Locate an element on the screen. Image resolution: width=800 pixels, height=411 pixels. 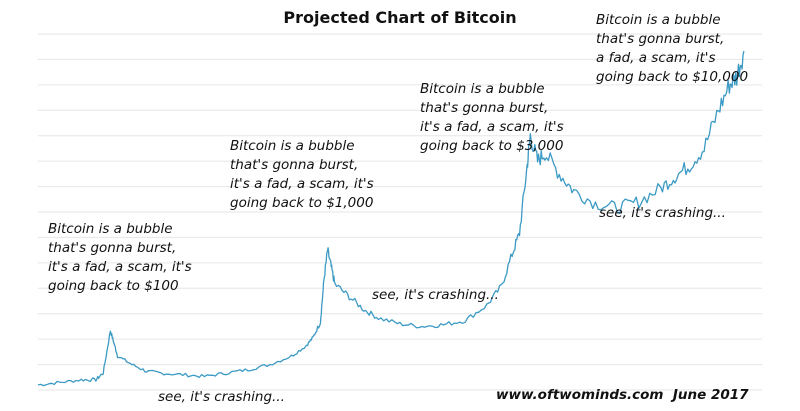
chart-title: Projected Chart of Bitcoin is located at coordinates (400, 17).